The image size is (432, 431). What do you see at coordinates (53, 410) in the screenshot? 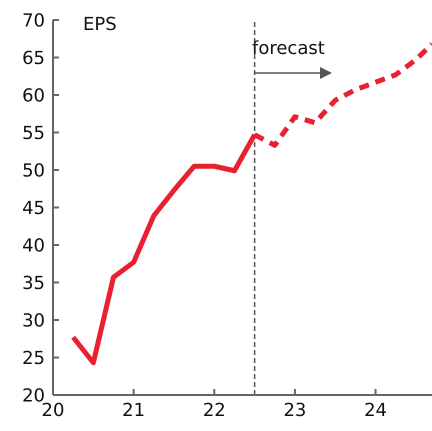
I see `x-tick-label: 20` at bounding box center [53, 410].